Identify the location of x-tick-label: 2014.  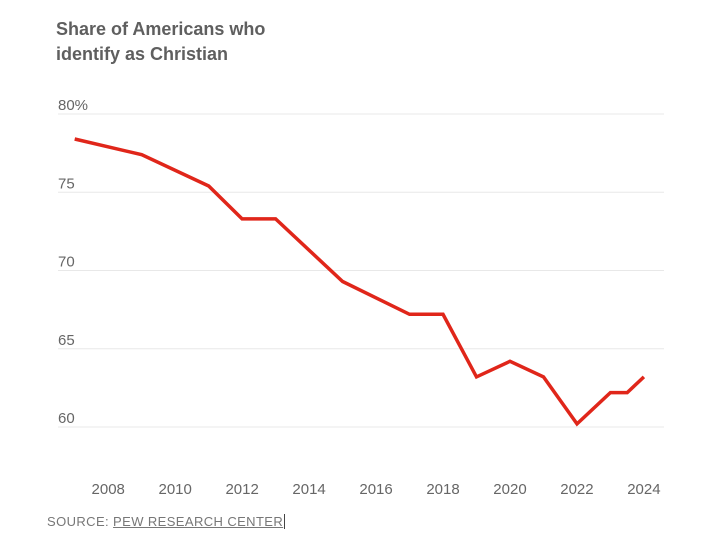
(308, 489).